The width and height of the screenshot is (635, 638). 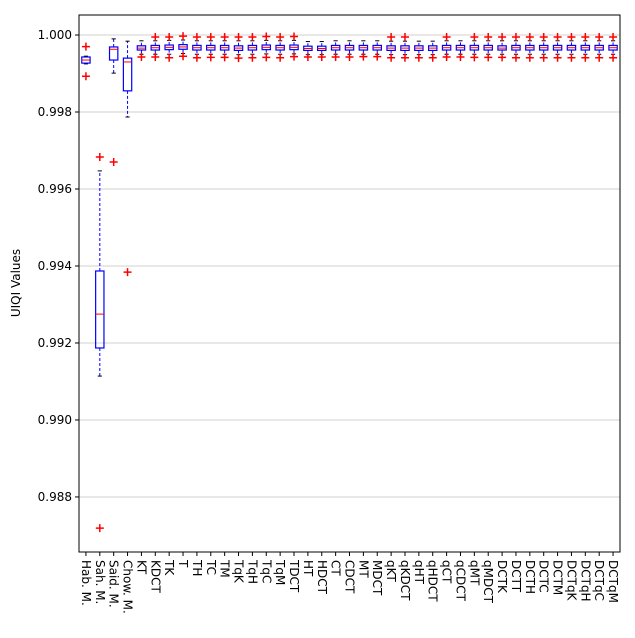 I want to click on x-tick-label: DCTH, so click(x=530, y=577).